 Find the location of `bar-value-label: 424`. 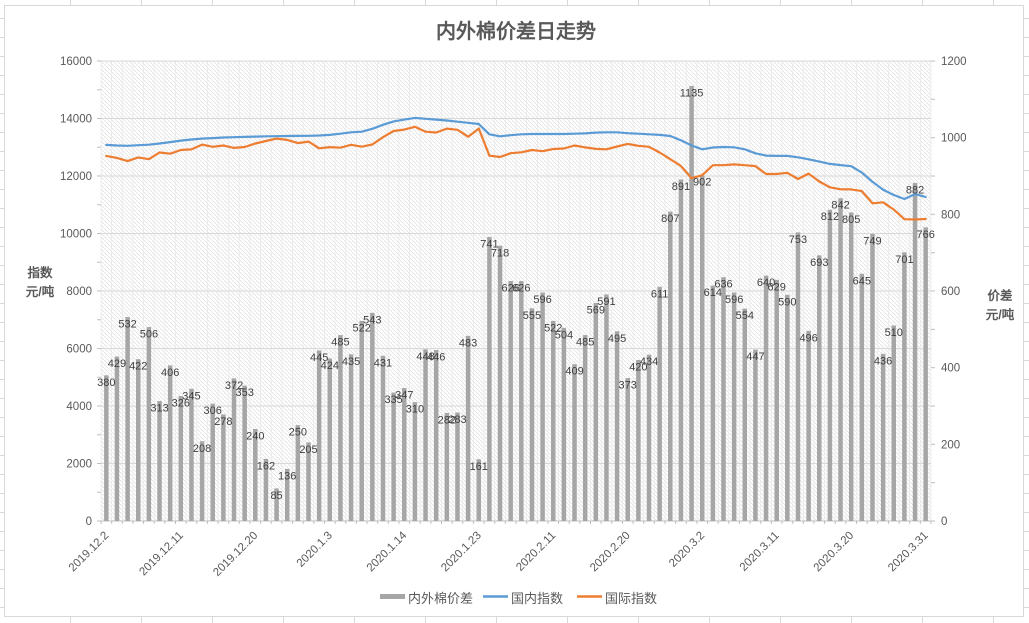

bar-value-label: 424 is located at coordinates (330, 366).